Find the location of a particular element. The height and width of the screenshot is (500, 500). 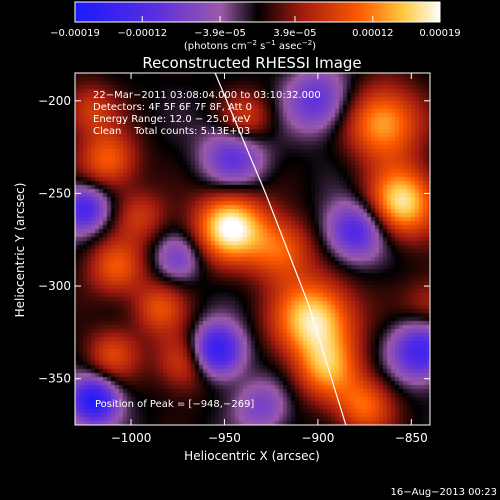

colorbar-tick-label: 3.9e−05 is located at coordinates (294, 33).